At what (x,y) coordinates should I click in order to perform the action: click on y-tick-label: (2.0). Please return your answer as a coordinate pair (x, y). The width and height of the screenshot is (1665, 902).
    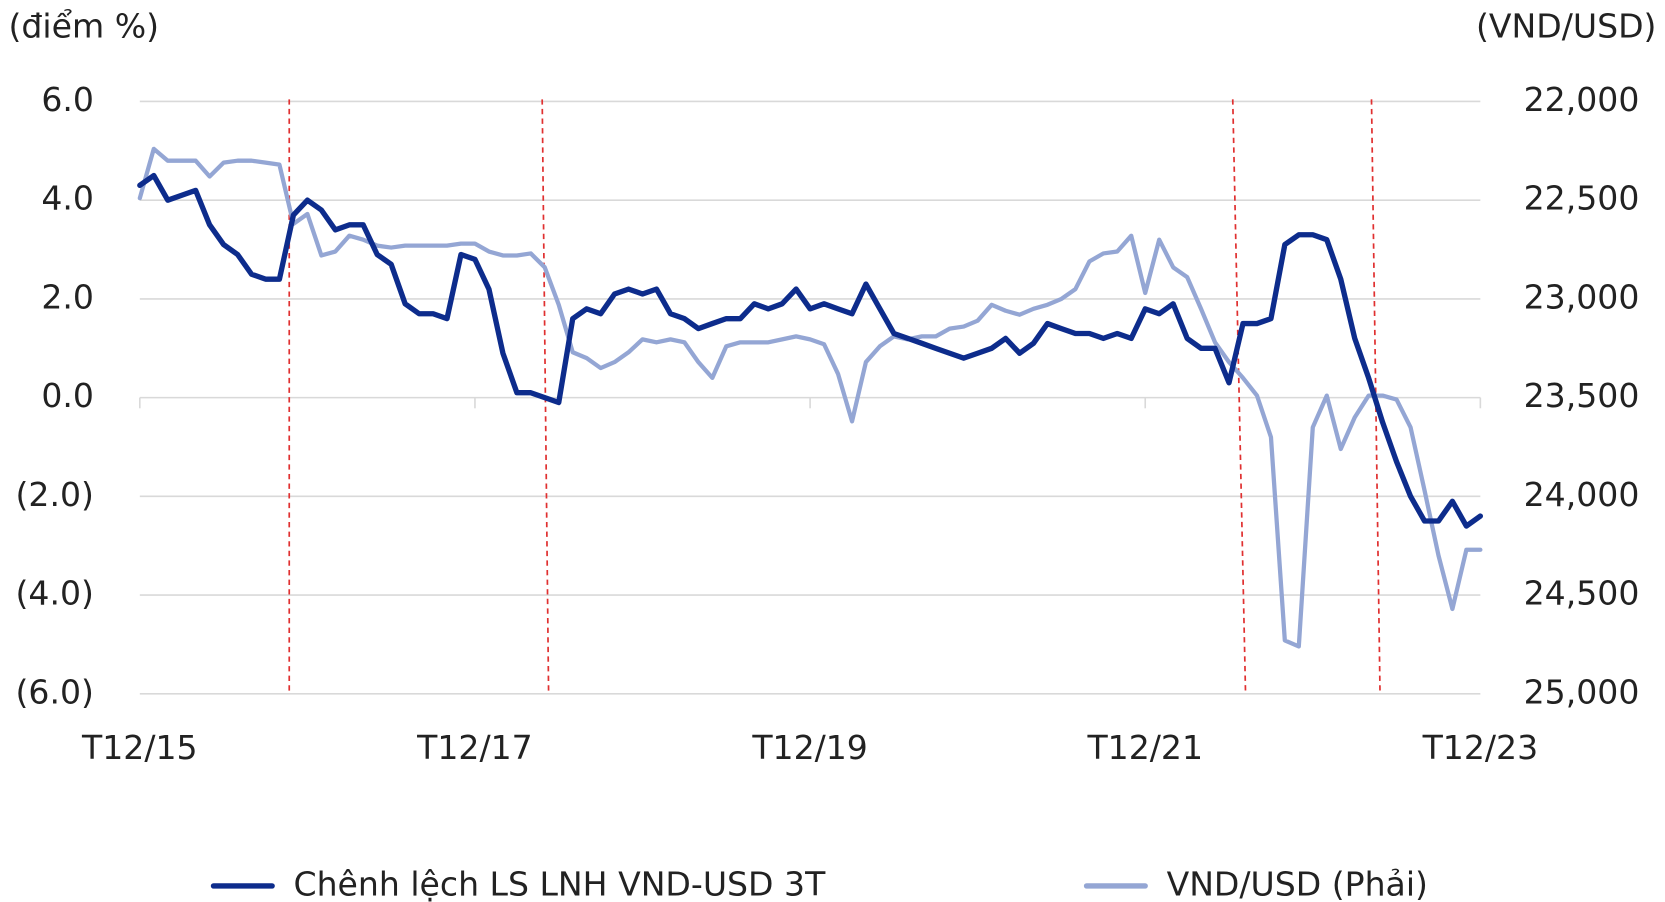
    Looking at the image, I should click on (55, 494).